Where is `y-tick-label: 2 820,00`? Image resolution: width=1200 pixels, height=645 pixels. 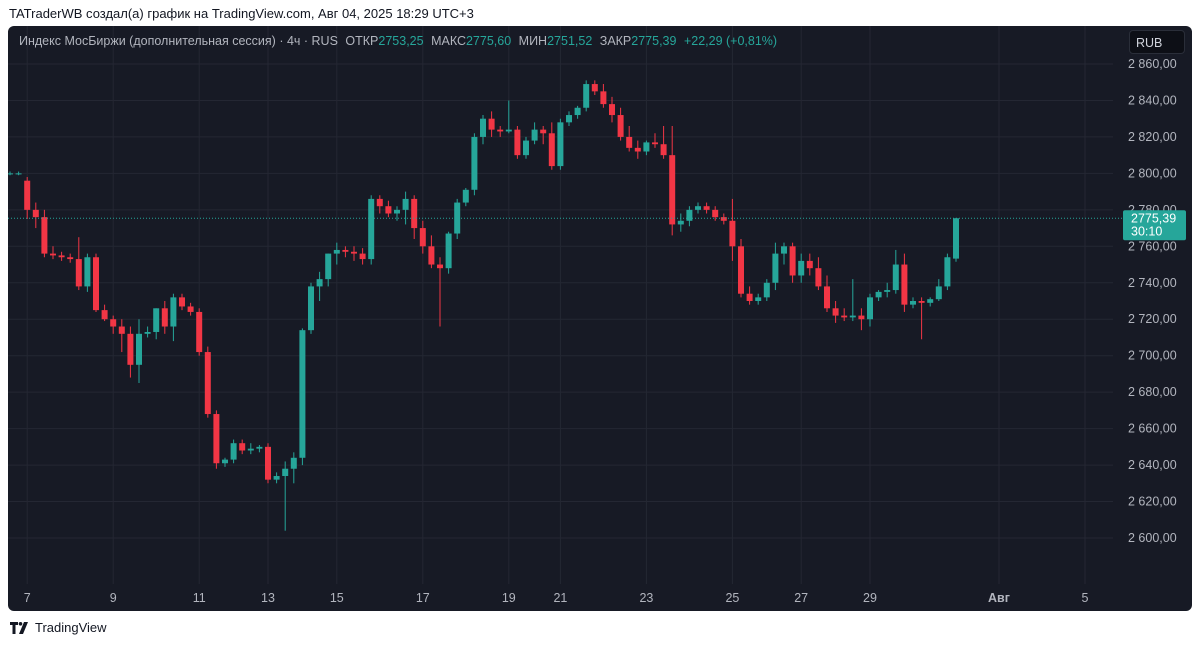 y-tick-label: 2 820,00 is located at coordinates (1152, 137).